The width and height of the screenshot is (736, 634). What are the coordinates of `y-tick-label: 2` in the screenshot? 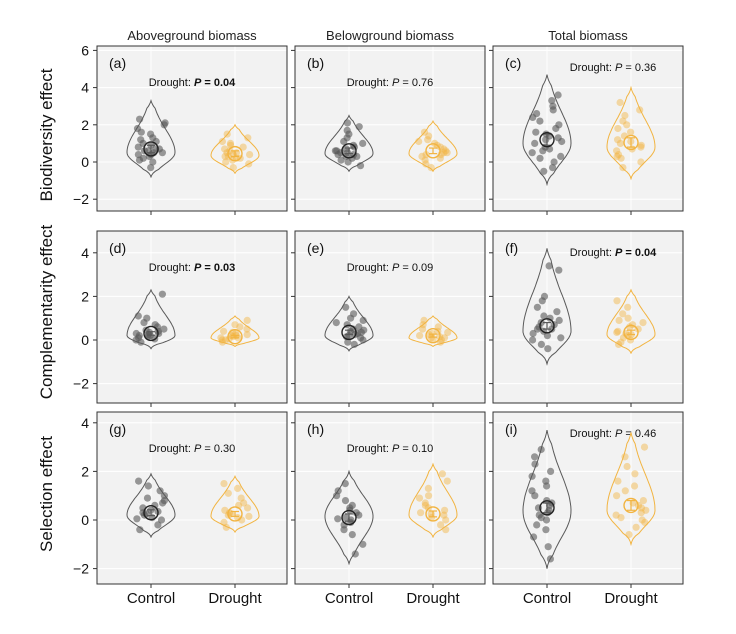 It's located at (85, 296).